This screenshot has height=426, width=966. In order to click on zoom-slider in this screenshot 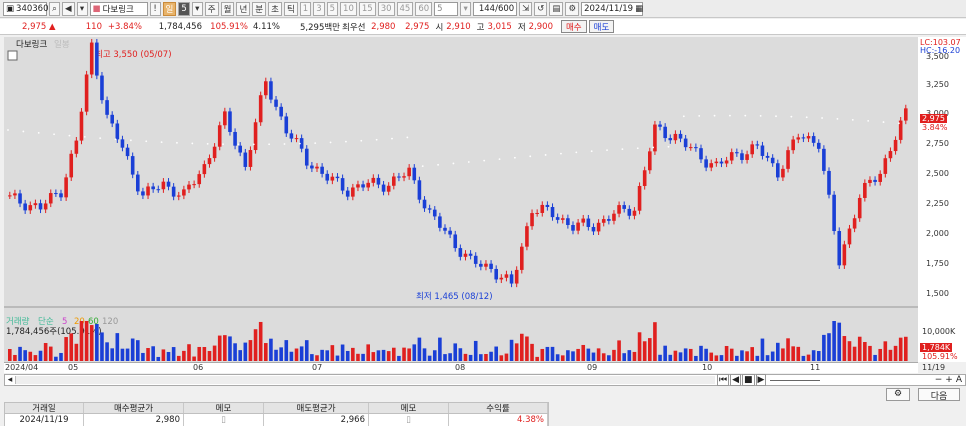, I will do `click(795, 380)`.